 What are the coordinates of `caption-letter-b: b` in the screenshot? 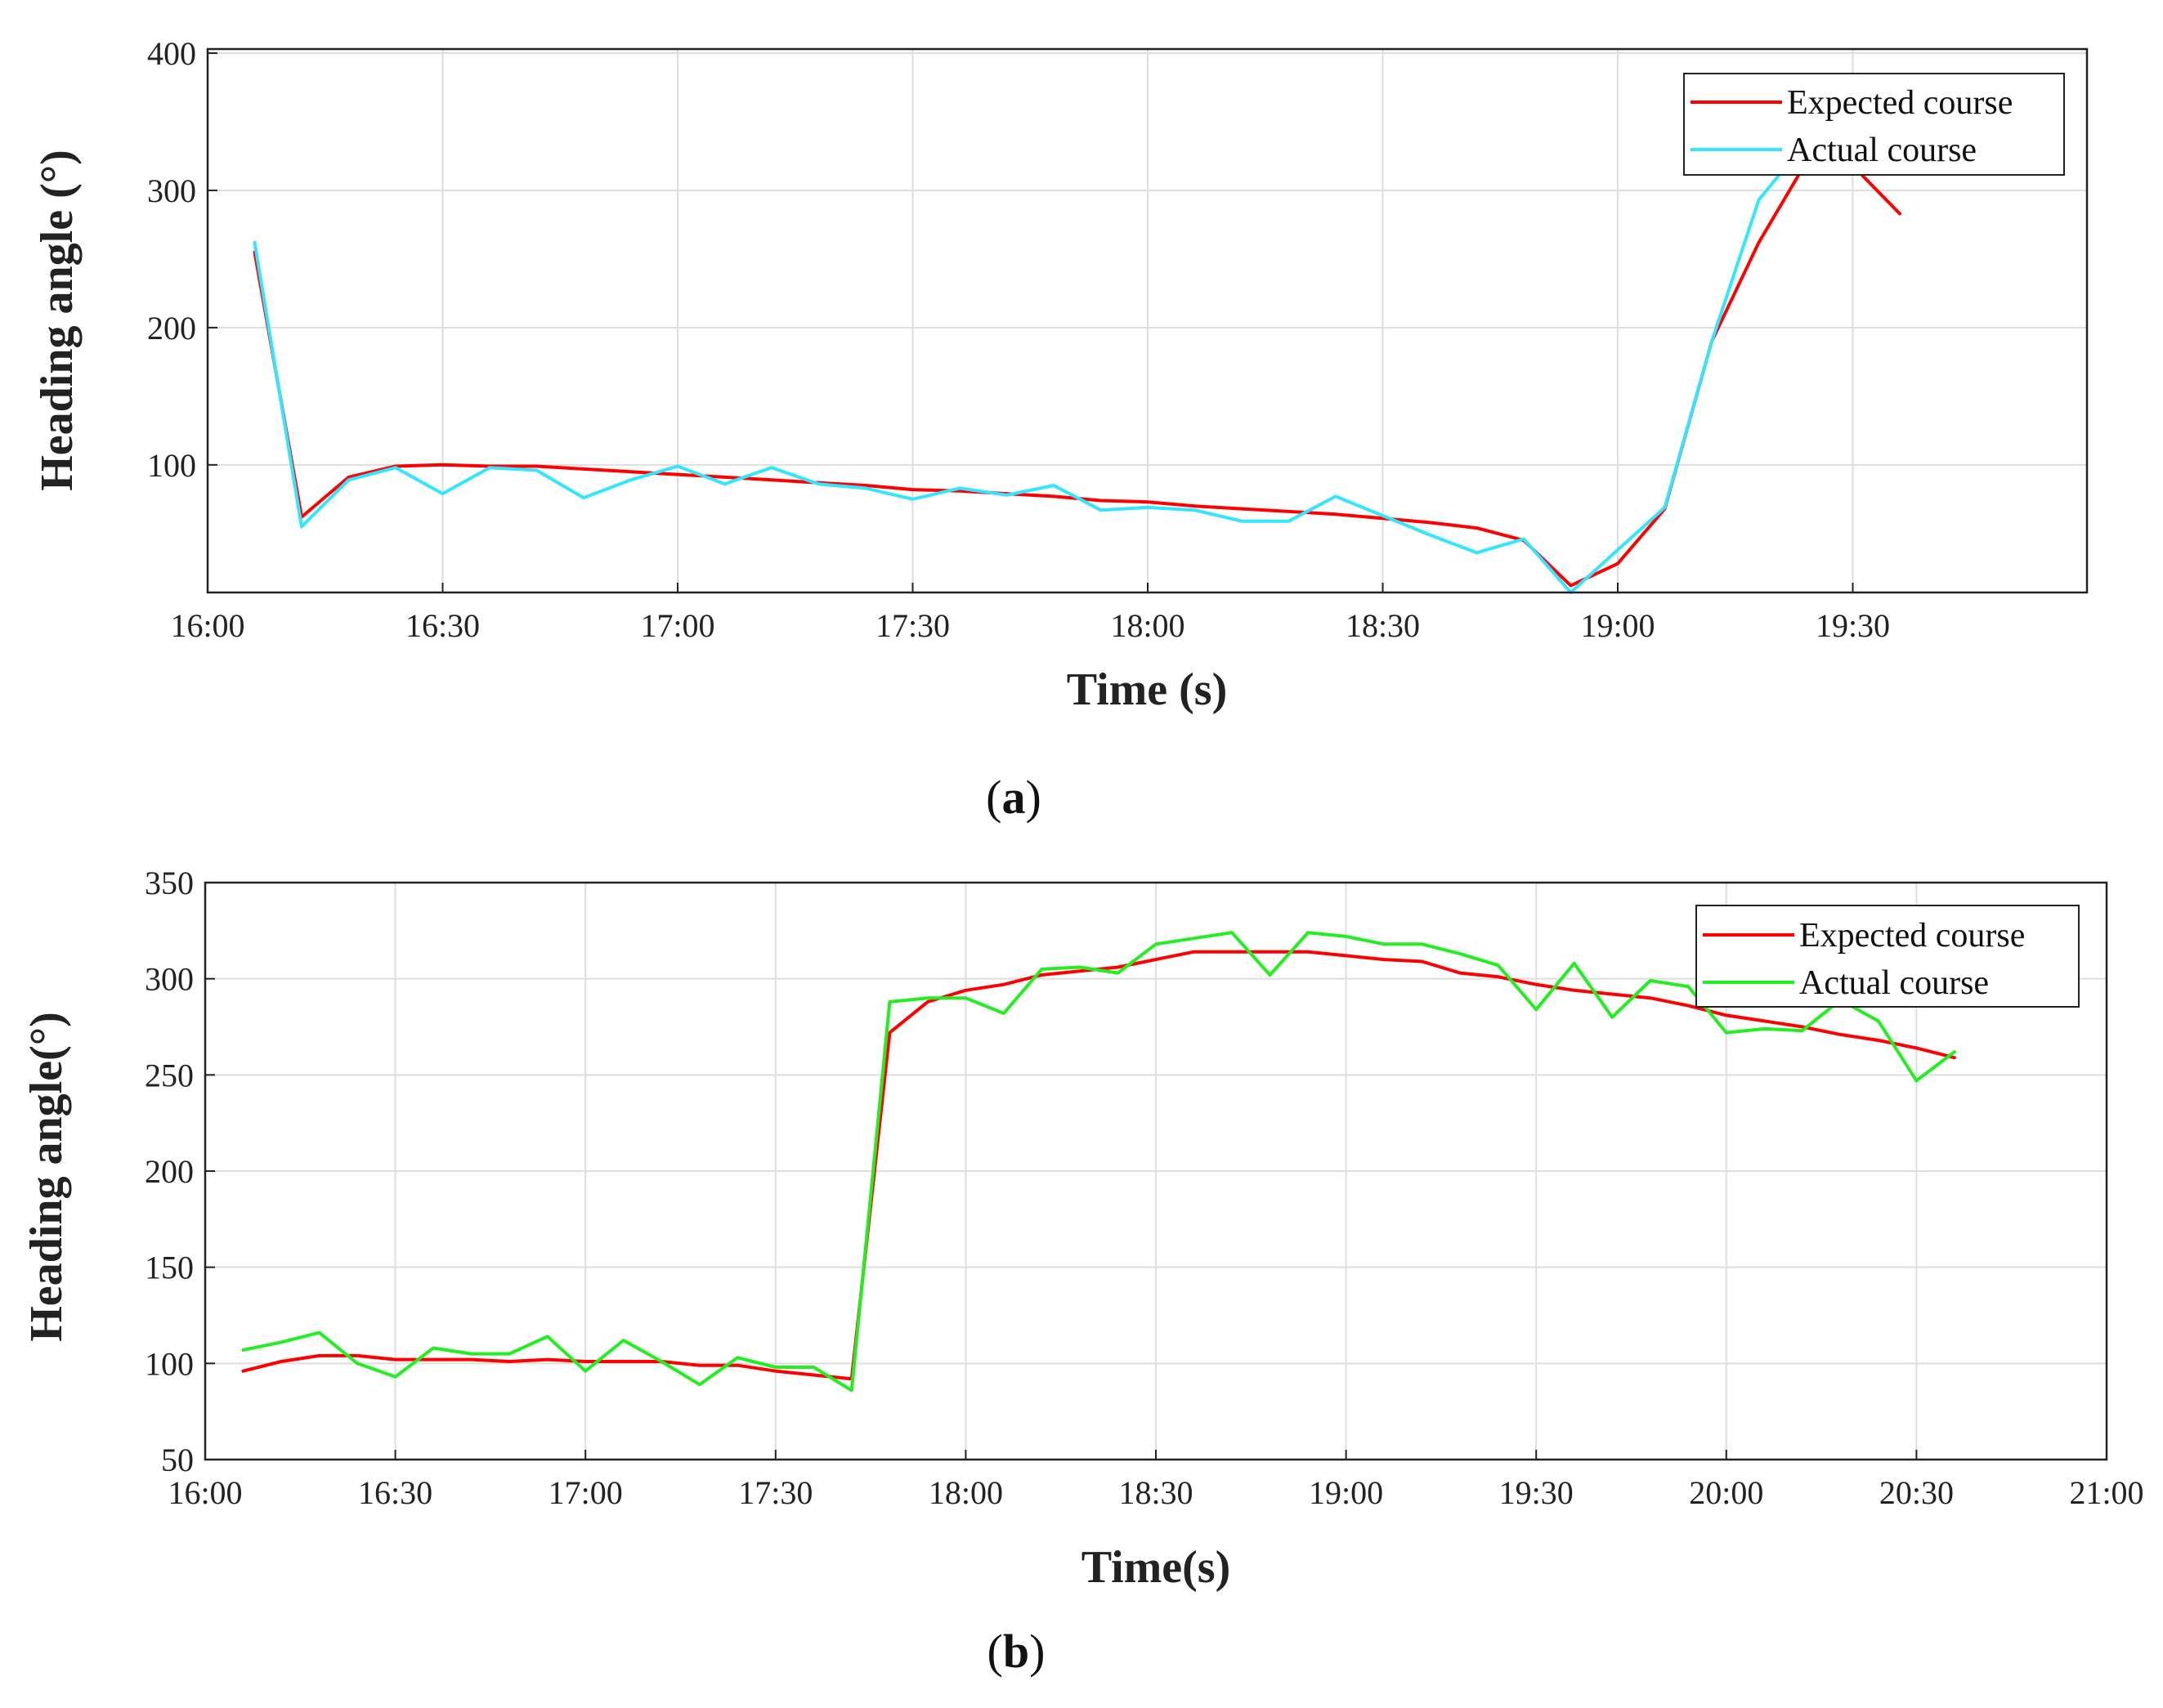 It's located at (1016, 1651).